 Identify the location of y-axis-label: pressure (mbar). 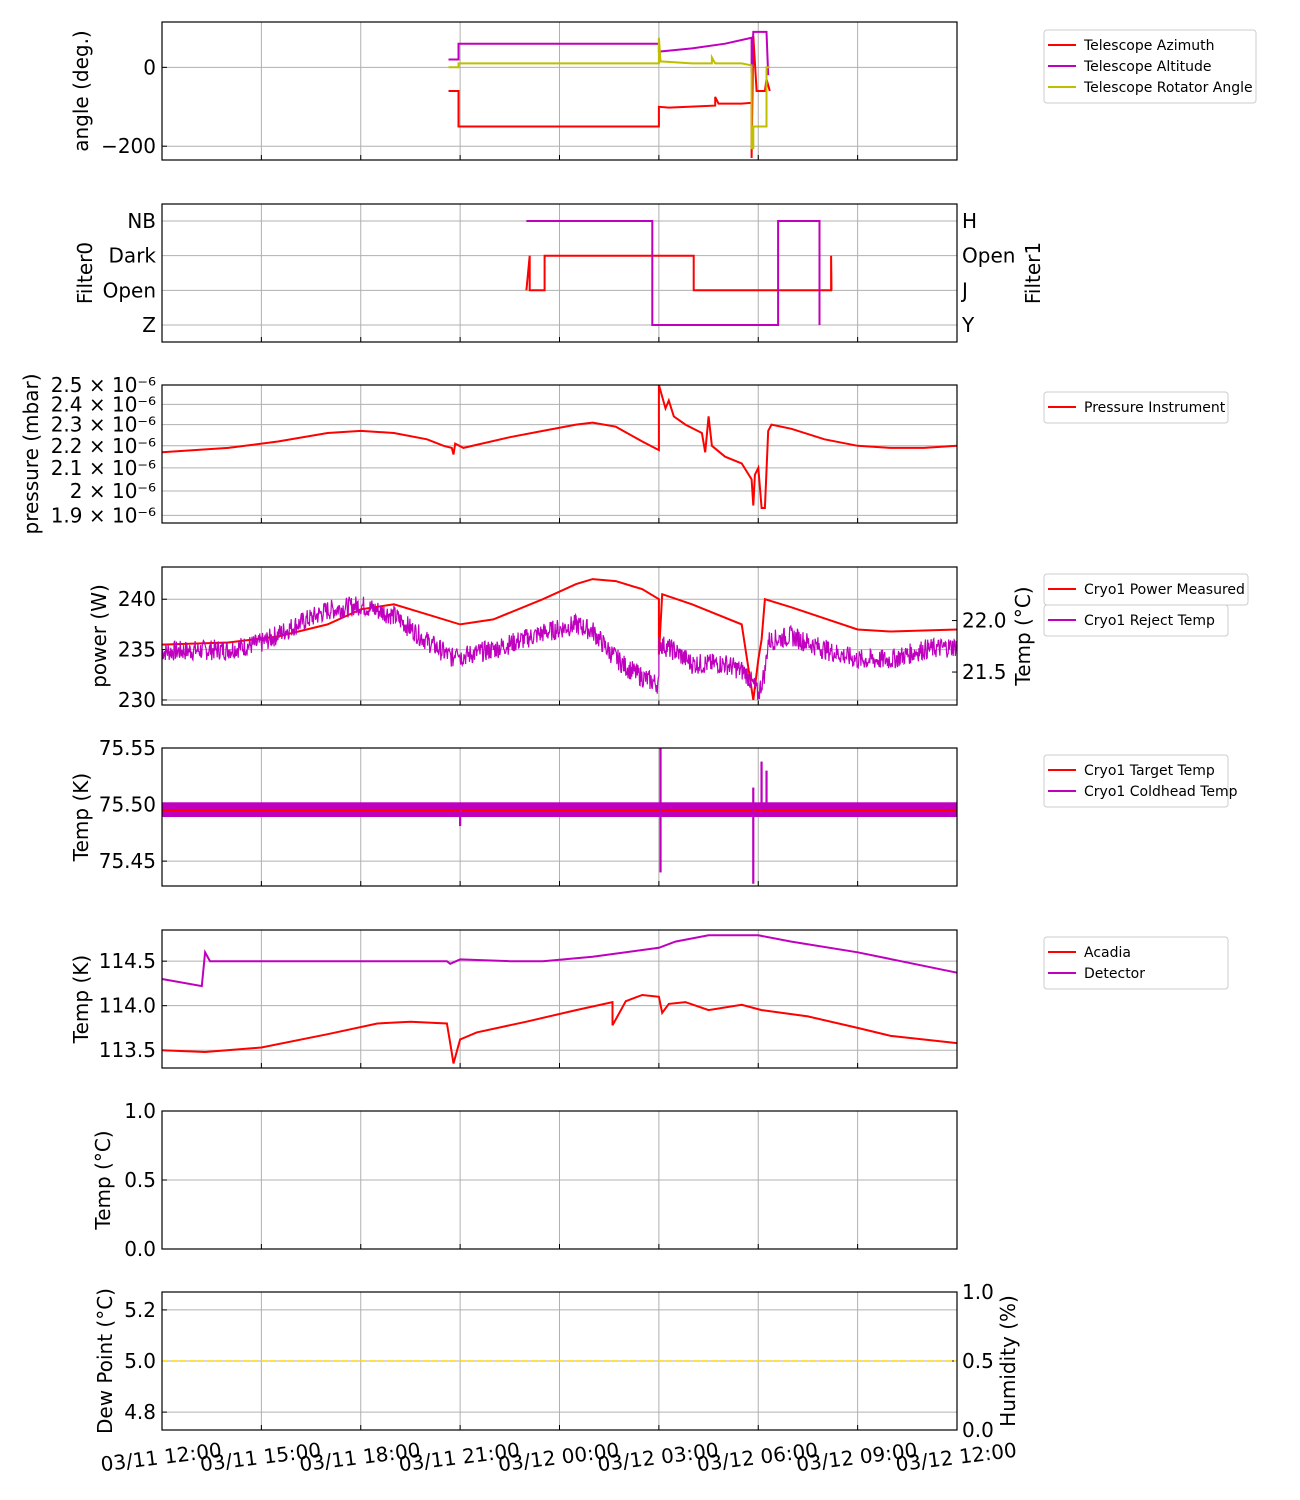
(31, 453).